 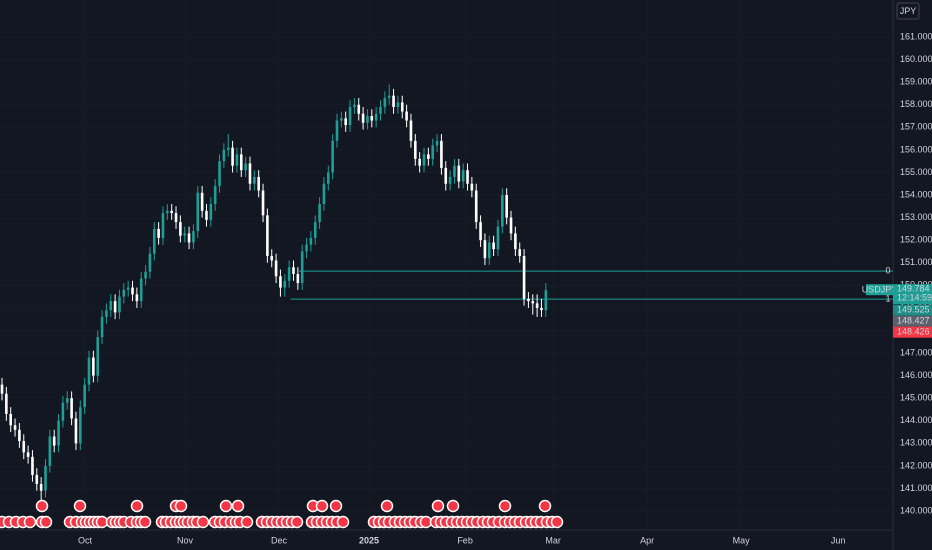 I want to click on symbol-label: USDJPY, so click(x=880, y=290).